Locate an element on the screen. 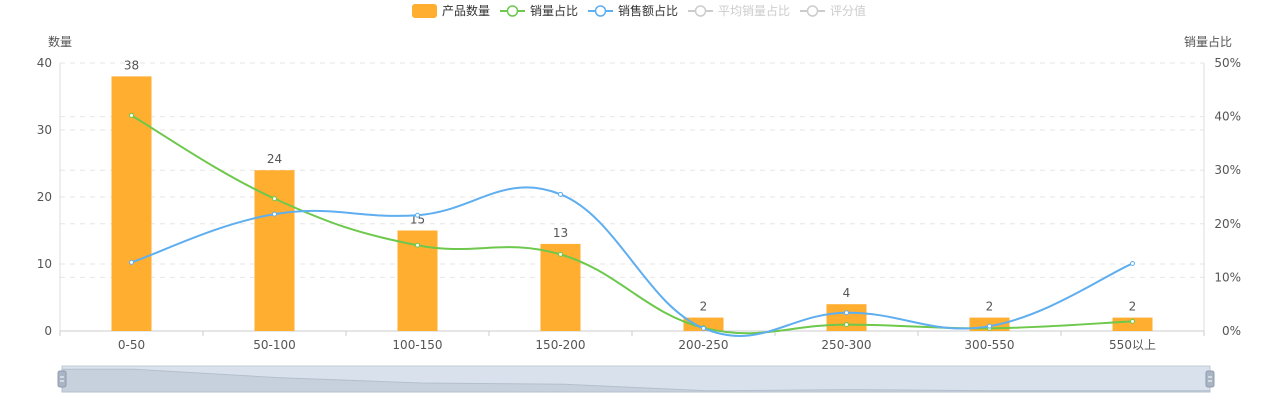 The image size is (1278, 400). bar-data-label: 24 is located at coordinates (274, 159).